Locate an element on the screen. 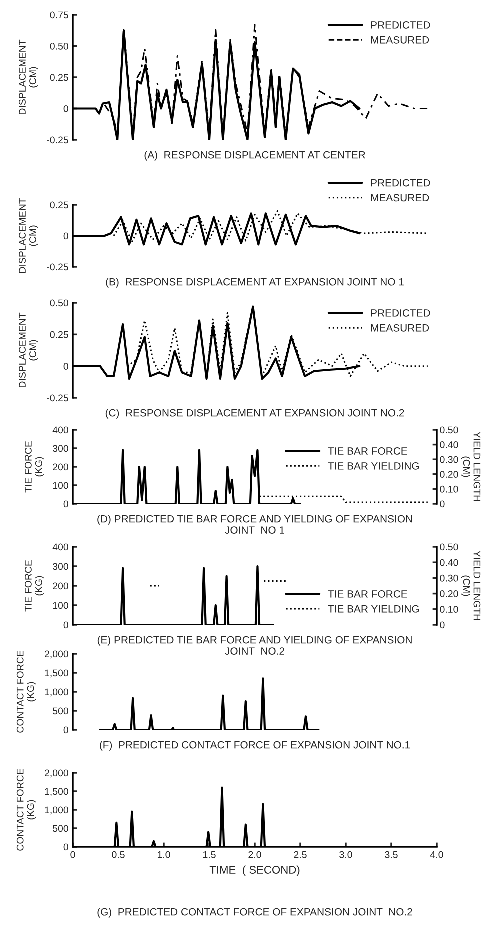  x-tick-label: 2.0 is located at coordinates (255, 854).